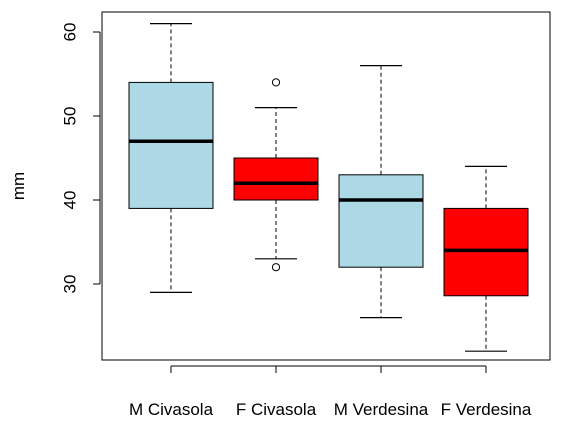  I want to click on y-axis-title: mm, so click(18, 186).